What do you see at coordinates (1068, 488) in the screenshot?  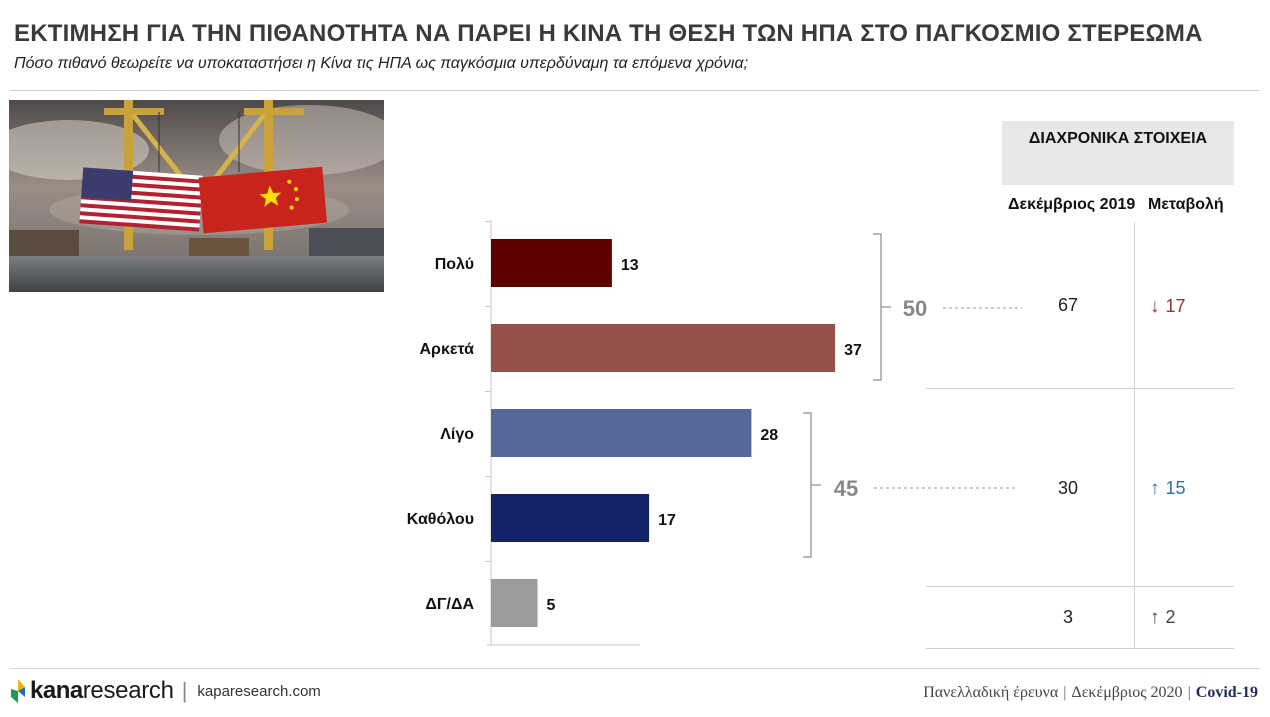 I see `dec2019-value-group-2: 30` at bounding box center [1068, 488].